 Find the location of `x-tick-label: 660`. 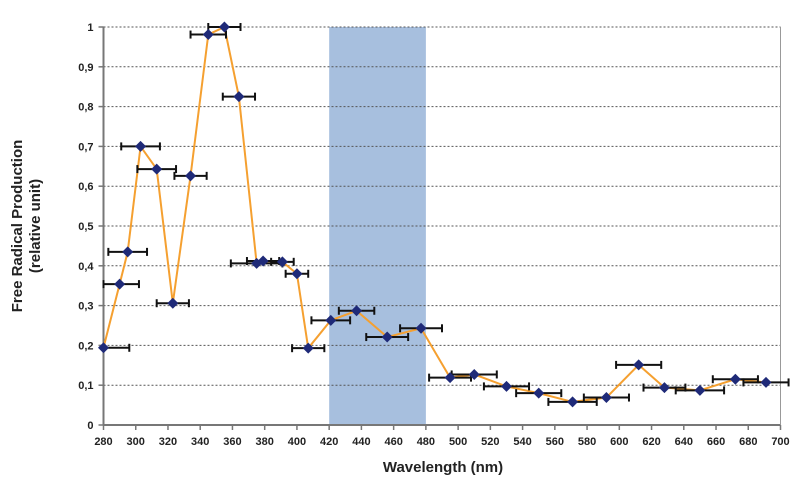

x-tick-label: 660 is located at coordinates (716, 442).